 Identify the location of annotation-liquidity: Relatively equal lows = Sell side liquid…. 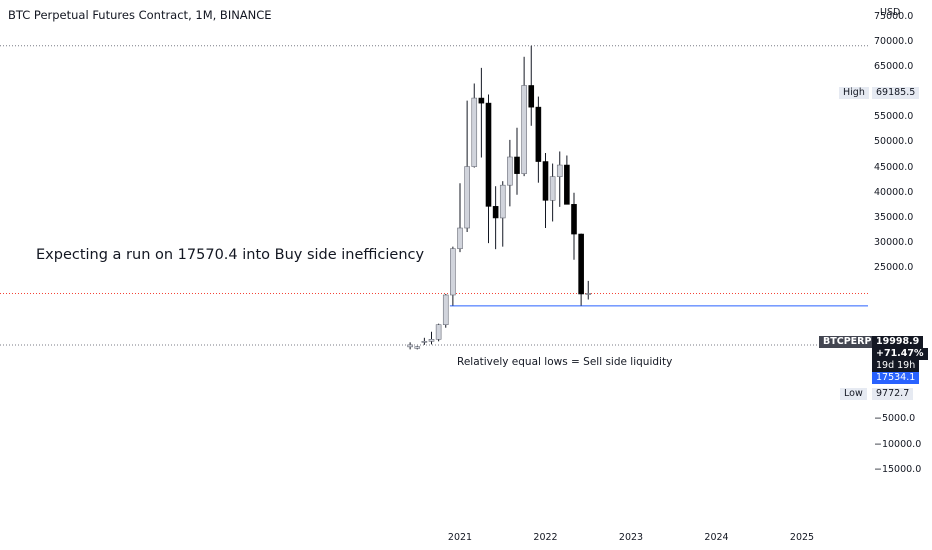
(565, 362).